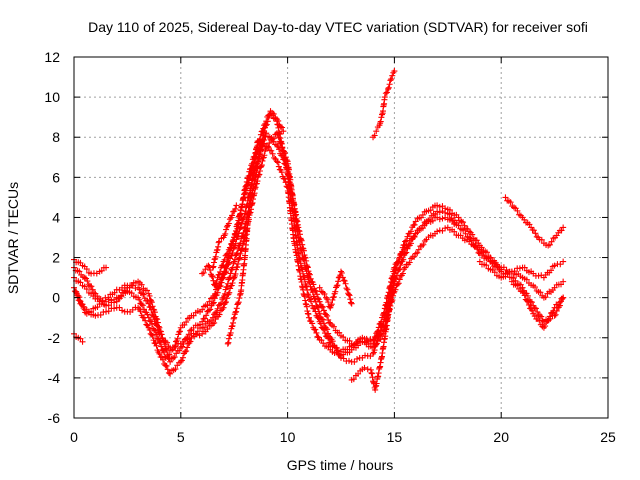  What do you see at coordinates (74, 437) in the screenshot?
I see `x-tick-label: 0` at bounding box center [74, 437].